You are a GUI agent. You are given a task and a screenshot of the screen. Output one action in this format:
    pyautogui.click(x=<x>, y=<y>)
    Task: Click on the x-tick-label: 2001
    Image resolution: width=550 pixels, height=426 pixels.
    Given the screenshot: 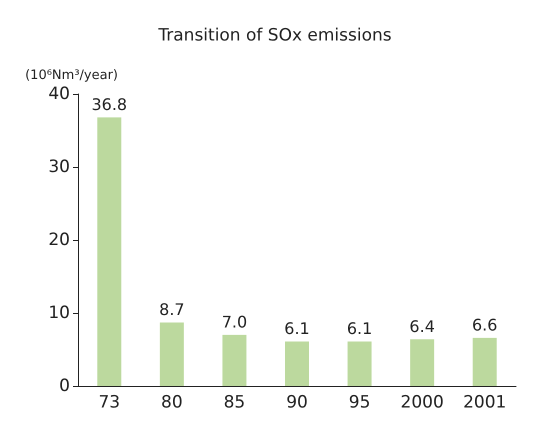 What is the action you would take?
    pyautogui.click(x=484, y=402)
    